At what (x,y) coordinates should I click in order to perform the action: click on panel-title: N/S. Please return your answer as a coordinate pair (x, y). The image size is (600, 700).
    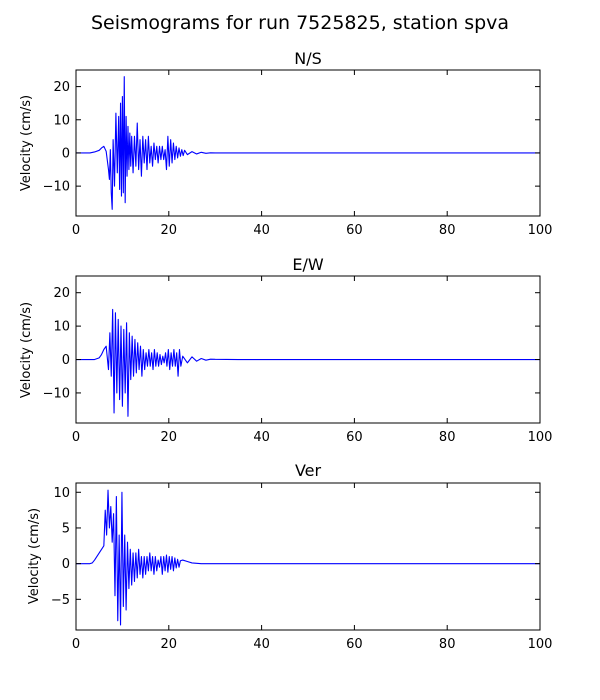
    Looking at the image, I should click on (308, 58).